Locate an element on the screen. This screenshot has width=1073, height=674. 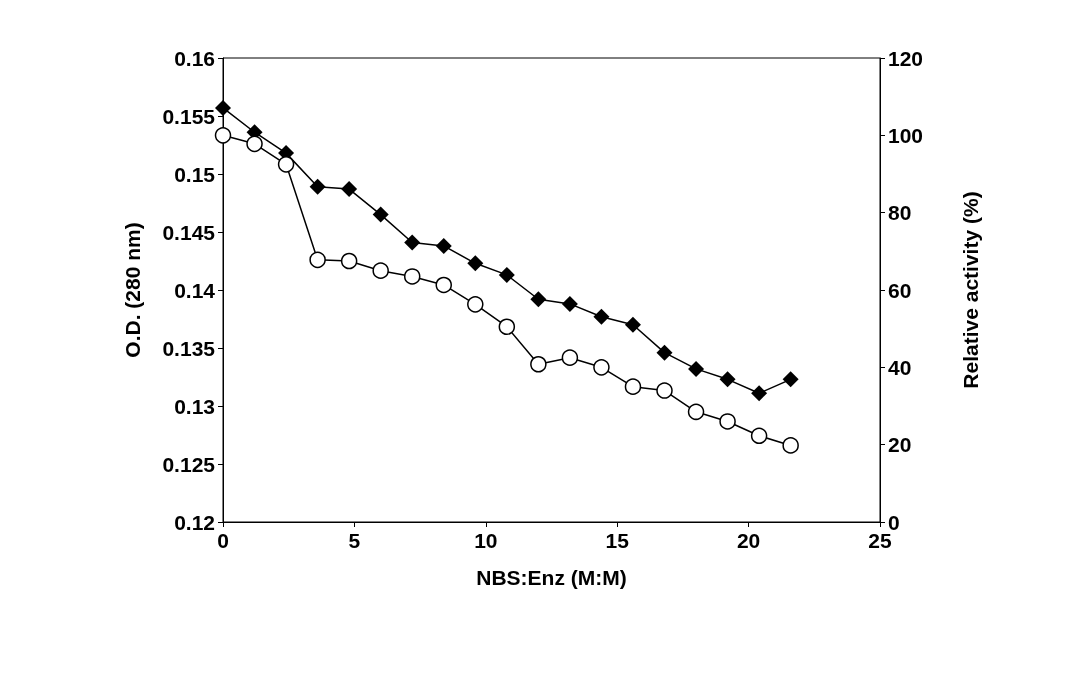
y-tick-label: 0.15 is located at coordinates (195, 174).